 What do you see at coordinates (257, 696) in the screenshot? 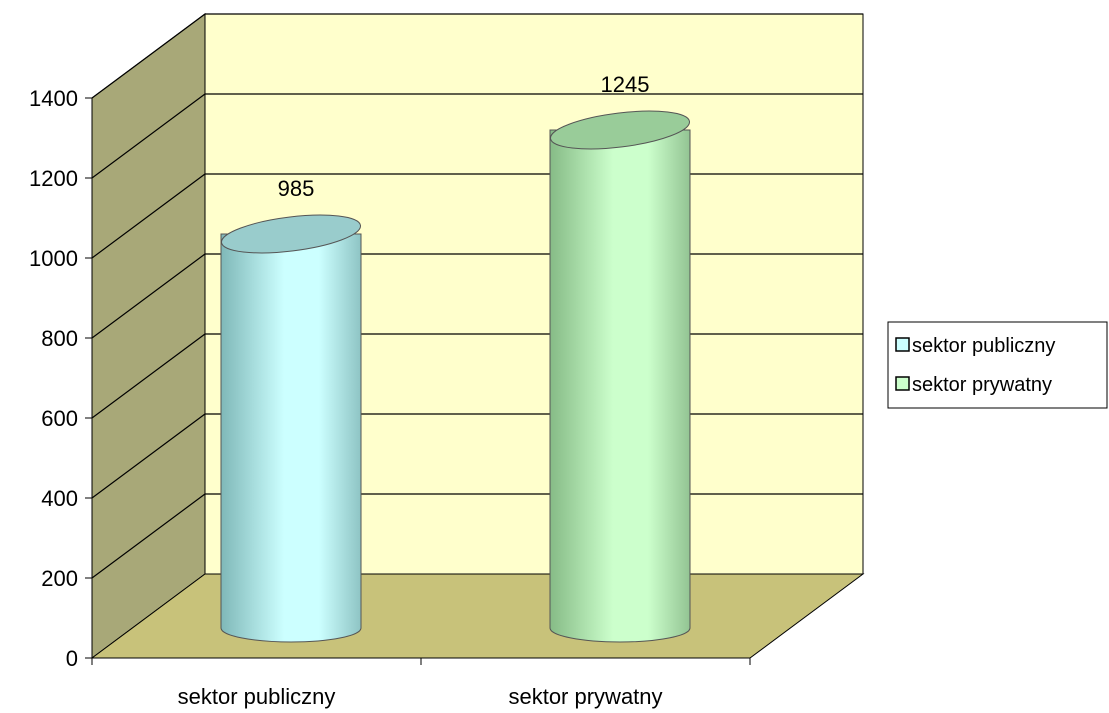
I see `x-category-label: sektor publiczny` at bounding box center [257, 696].